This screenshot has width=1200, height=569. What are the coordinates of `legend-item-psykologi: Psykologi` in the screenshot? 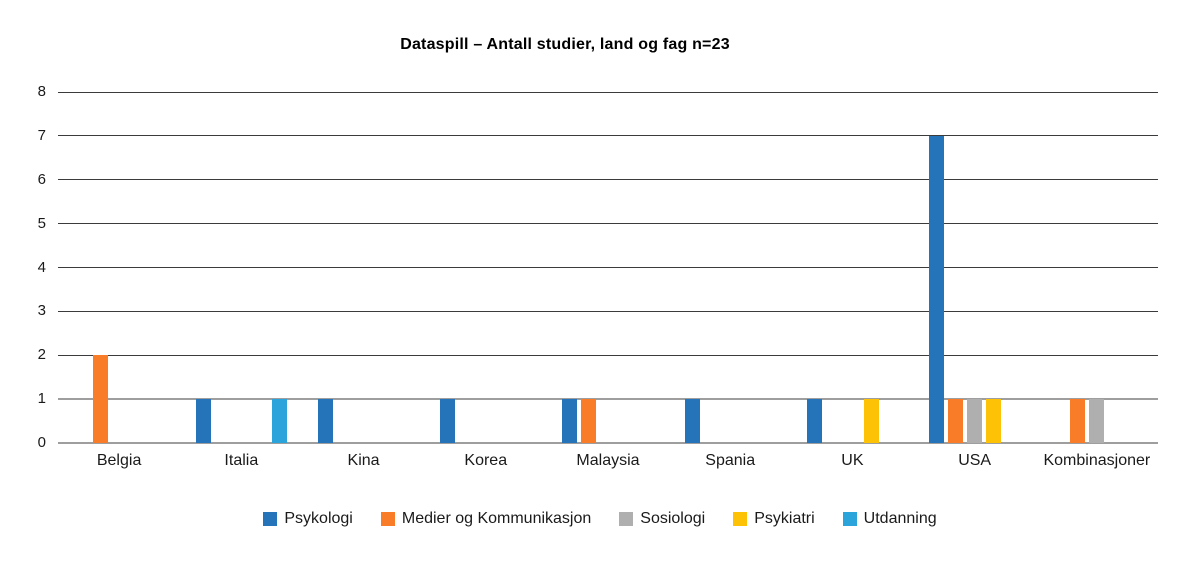 It's located at (308, 519).